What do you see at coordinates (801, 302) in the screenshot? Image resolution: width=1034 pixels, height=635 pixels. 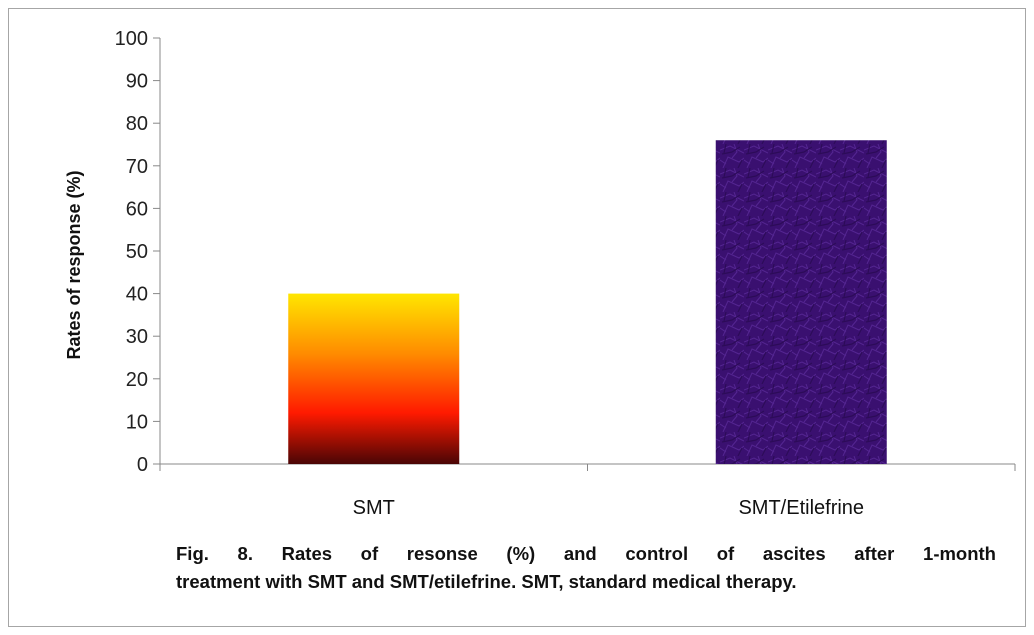 I see `bar-smt-etilefrine` at bounding box center [801, 302].